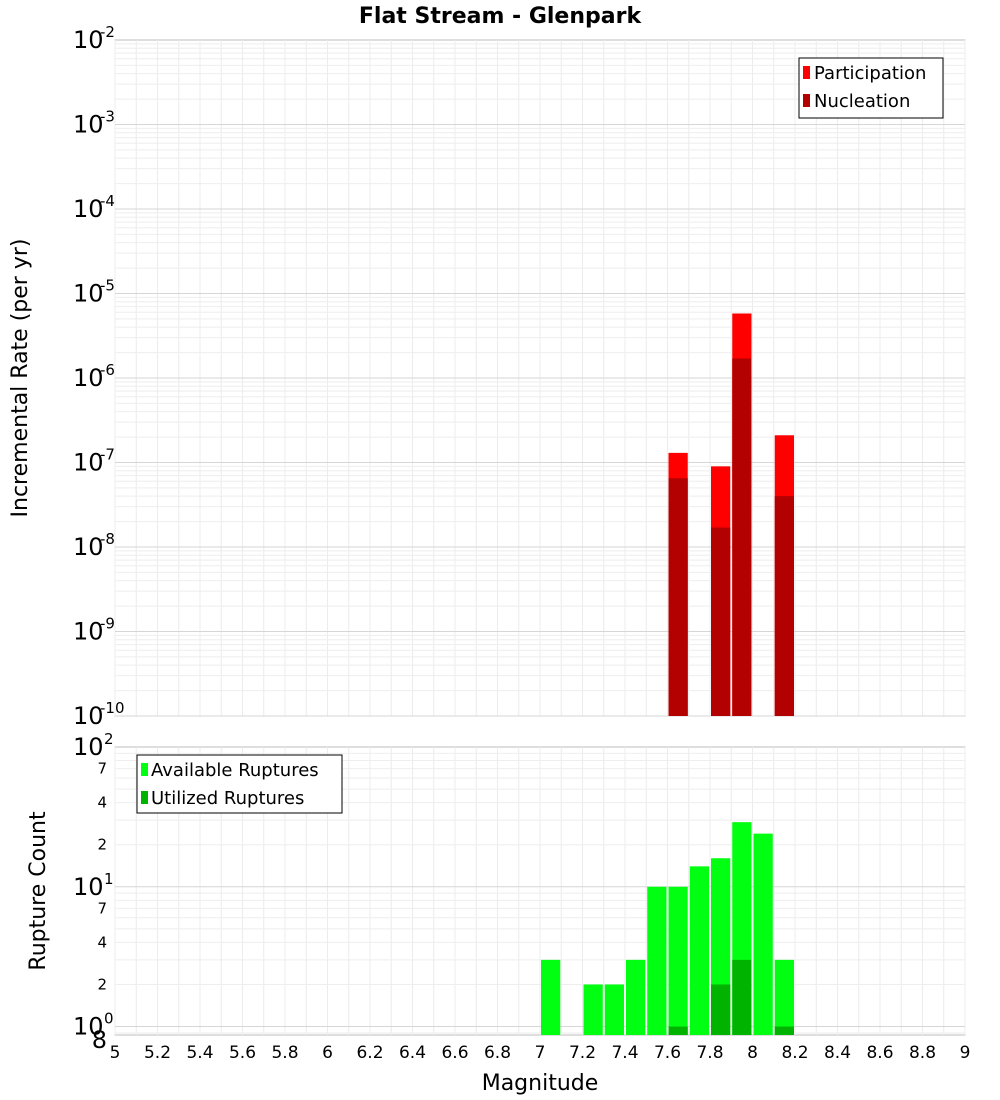 Image resolution: width=1000 pixels, height=1100 pixels. What do you see at coordinates (115, 1053) in the screenshot?
I see `x-tick-label: 5` at bounding box center [115, 1053].